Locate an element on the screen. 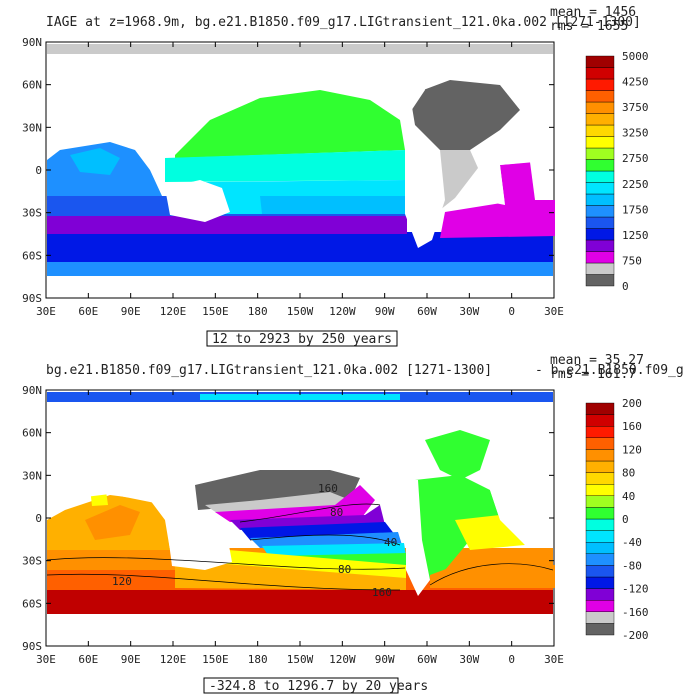 The width and height of the screenshot is (700, 700). colorbar-label: 120 is located at coordinates (632, 449).